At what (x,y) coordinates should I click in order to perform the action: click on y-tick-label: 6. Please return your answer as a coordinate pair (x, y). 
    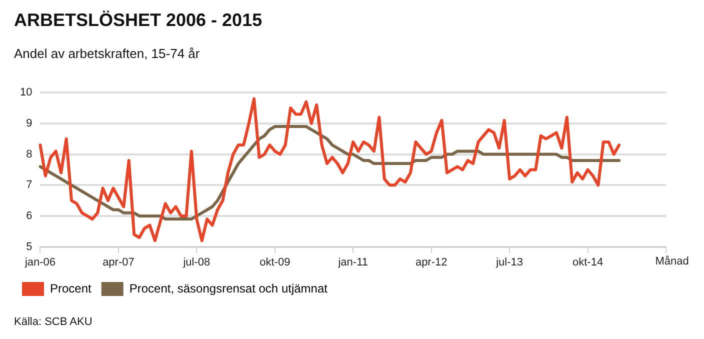
    Looking at the image, I should click on (29, 216).